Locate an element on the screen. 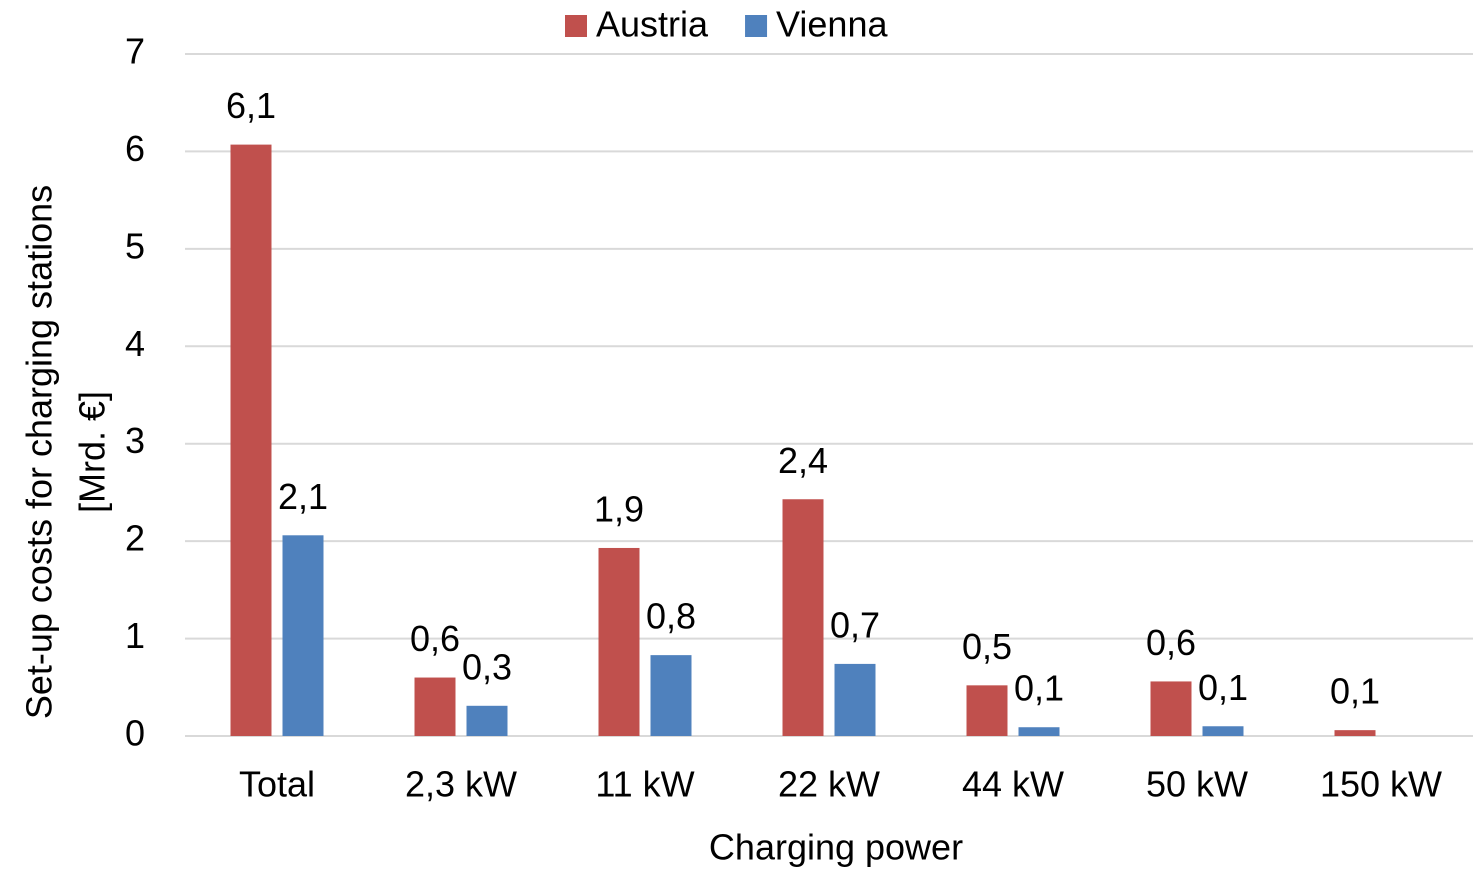  y-tick-label: 5 is located at coordinates (135, 245).